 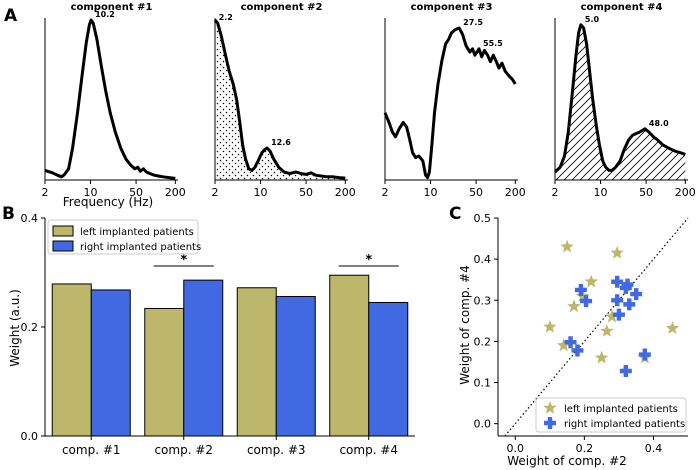 What do you see at coordinates (452, 7) in the screenshot?
I see `spectrum-3-title: component #3` at bounding box center [452, 7].